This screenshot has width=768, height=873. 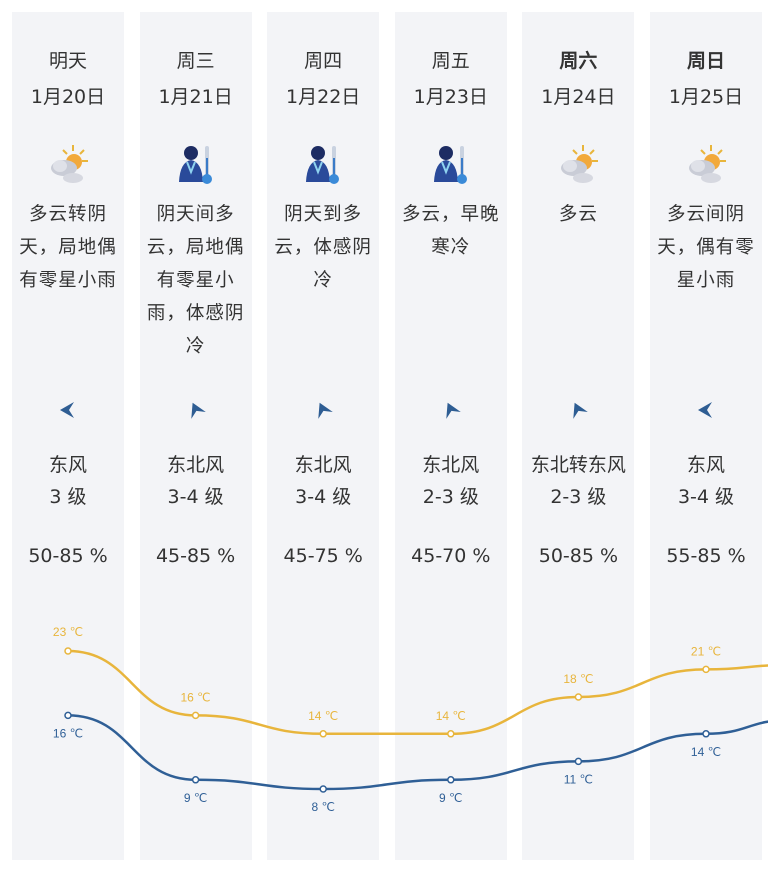 What do you see at coordinates (417, 752) in the screenshot?
I see `low-temp-line` at bounding box center [417, 752].